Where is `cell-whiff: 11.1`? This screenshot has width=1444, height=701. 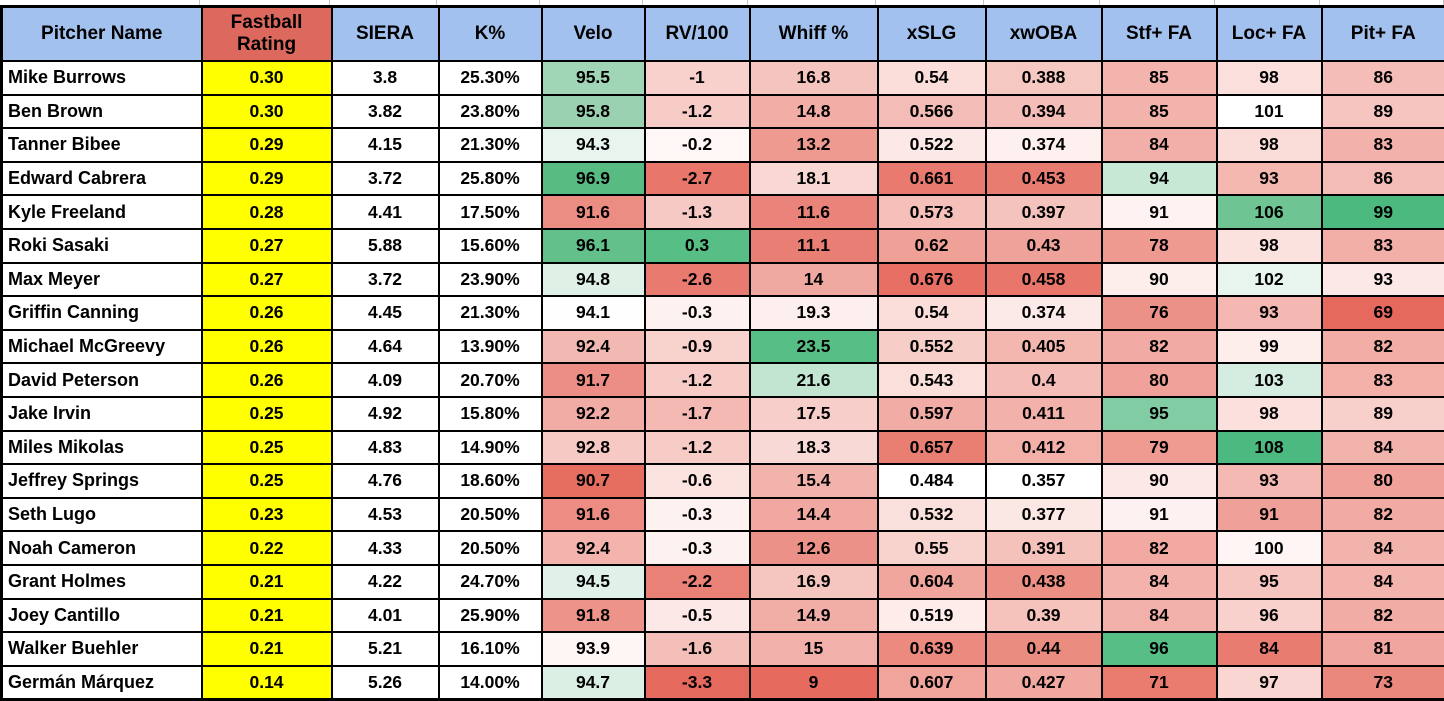
cell-whiff: 11.1 is located at coordinates (814, 246).